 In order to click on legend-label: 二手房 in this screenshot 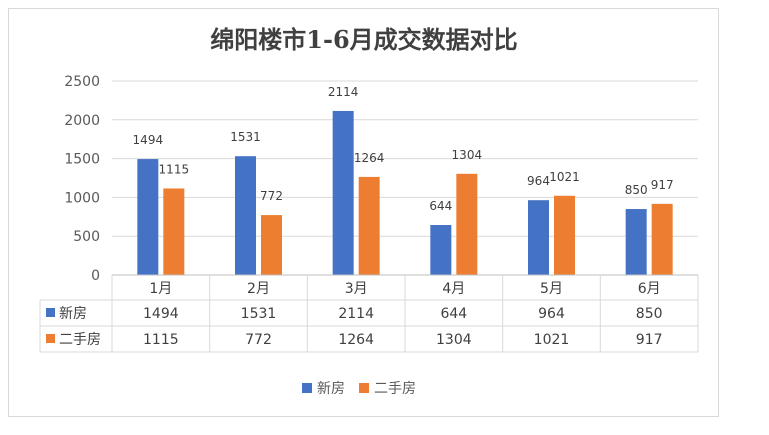, I will do `click(395, 389)`.